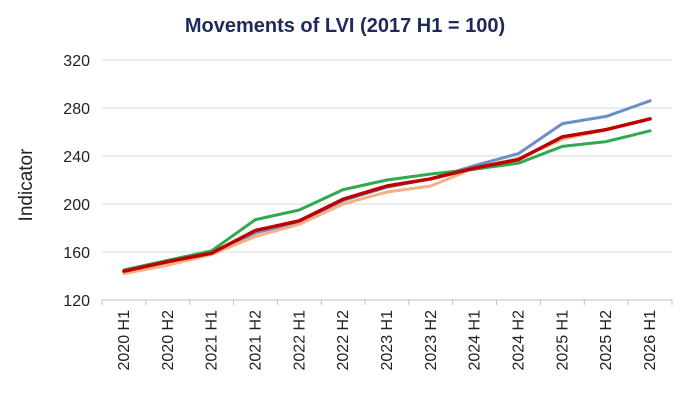 The height and width of the screenshot is (400, 700). What do you see at coordinates (475, 340) in the screenshot?
I see `x-tick-label: 2024 H1` at bounding box center [475, 340].